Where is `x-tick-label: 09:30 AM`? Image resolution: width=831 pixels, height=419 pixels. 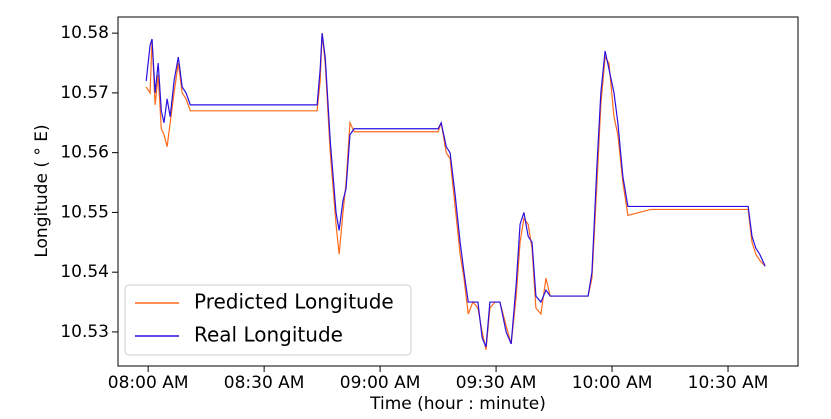
x-tick-label: 09:30 AM is located at coordinates (496, 383).